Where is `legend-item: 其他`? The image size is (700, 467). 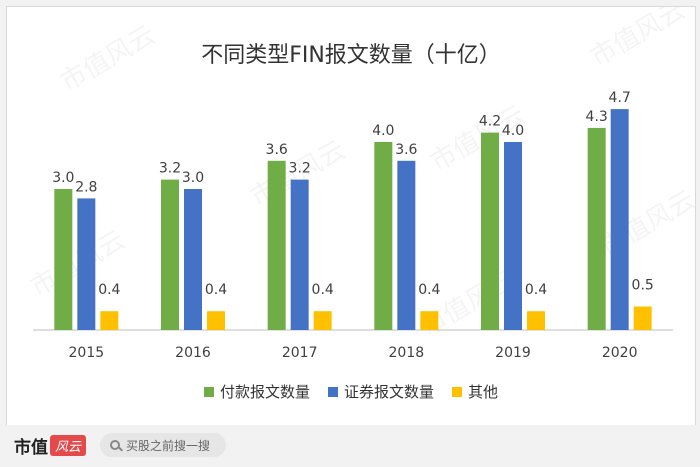
legend-item: 其他 is located at coordinates (475, 391).